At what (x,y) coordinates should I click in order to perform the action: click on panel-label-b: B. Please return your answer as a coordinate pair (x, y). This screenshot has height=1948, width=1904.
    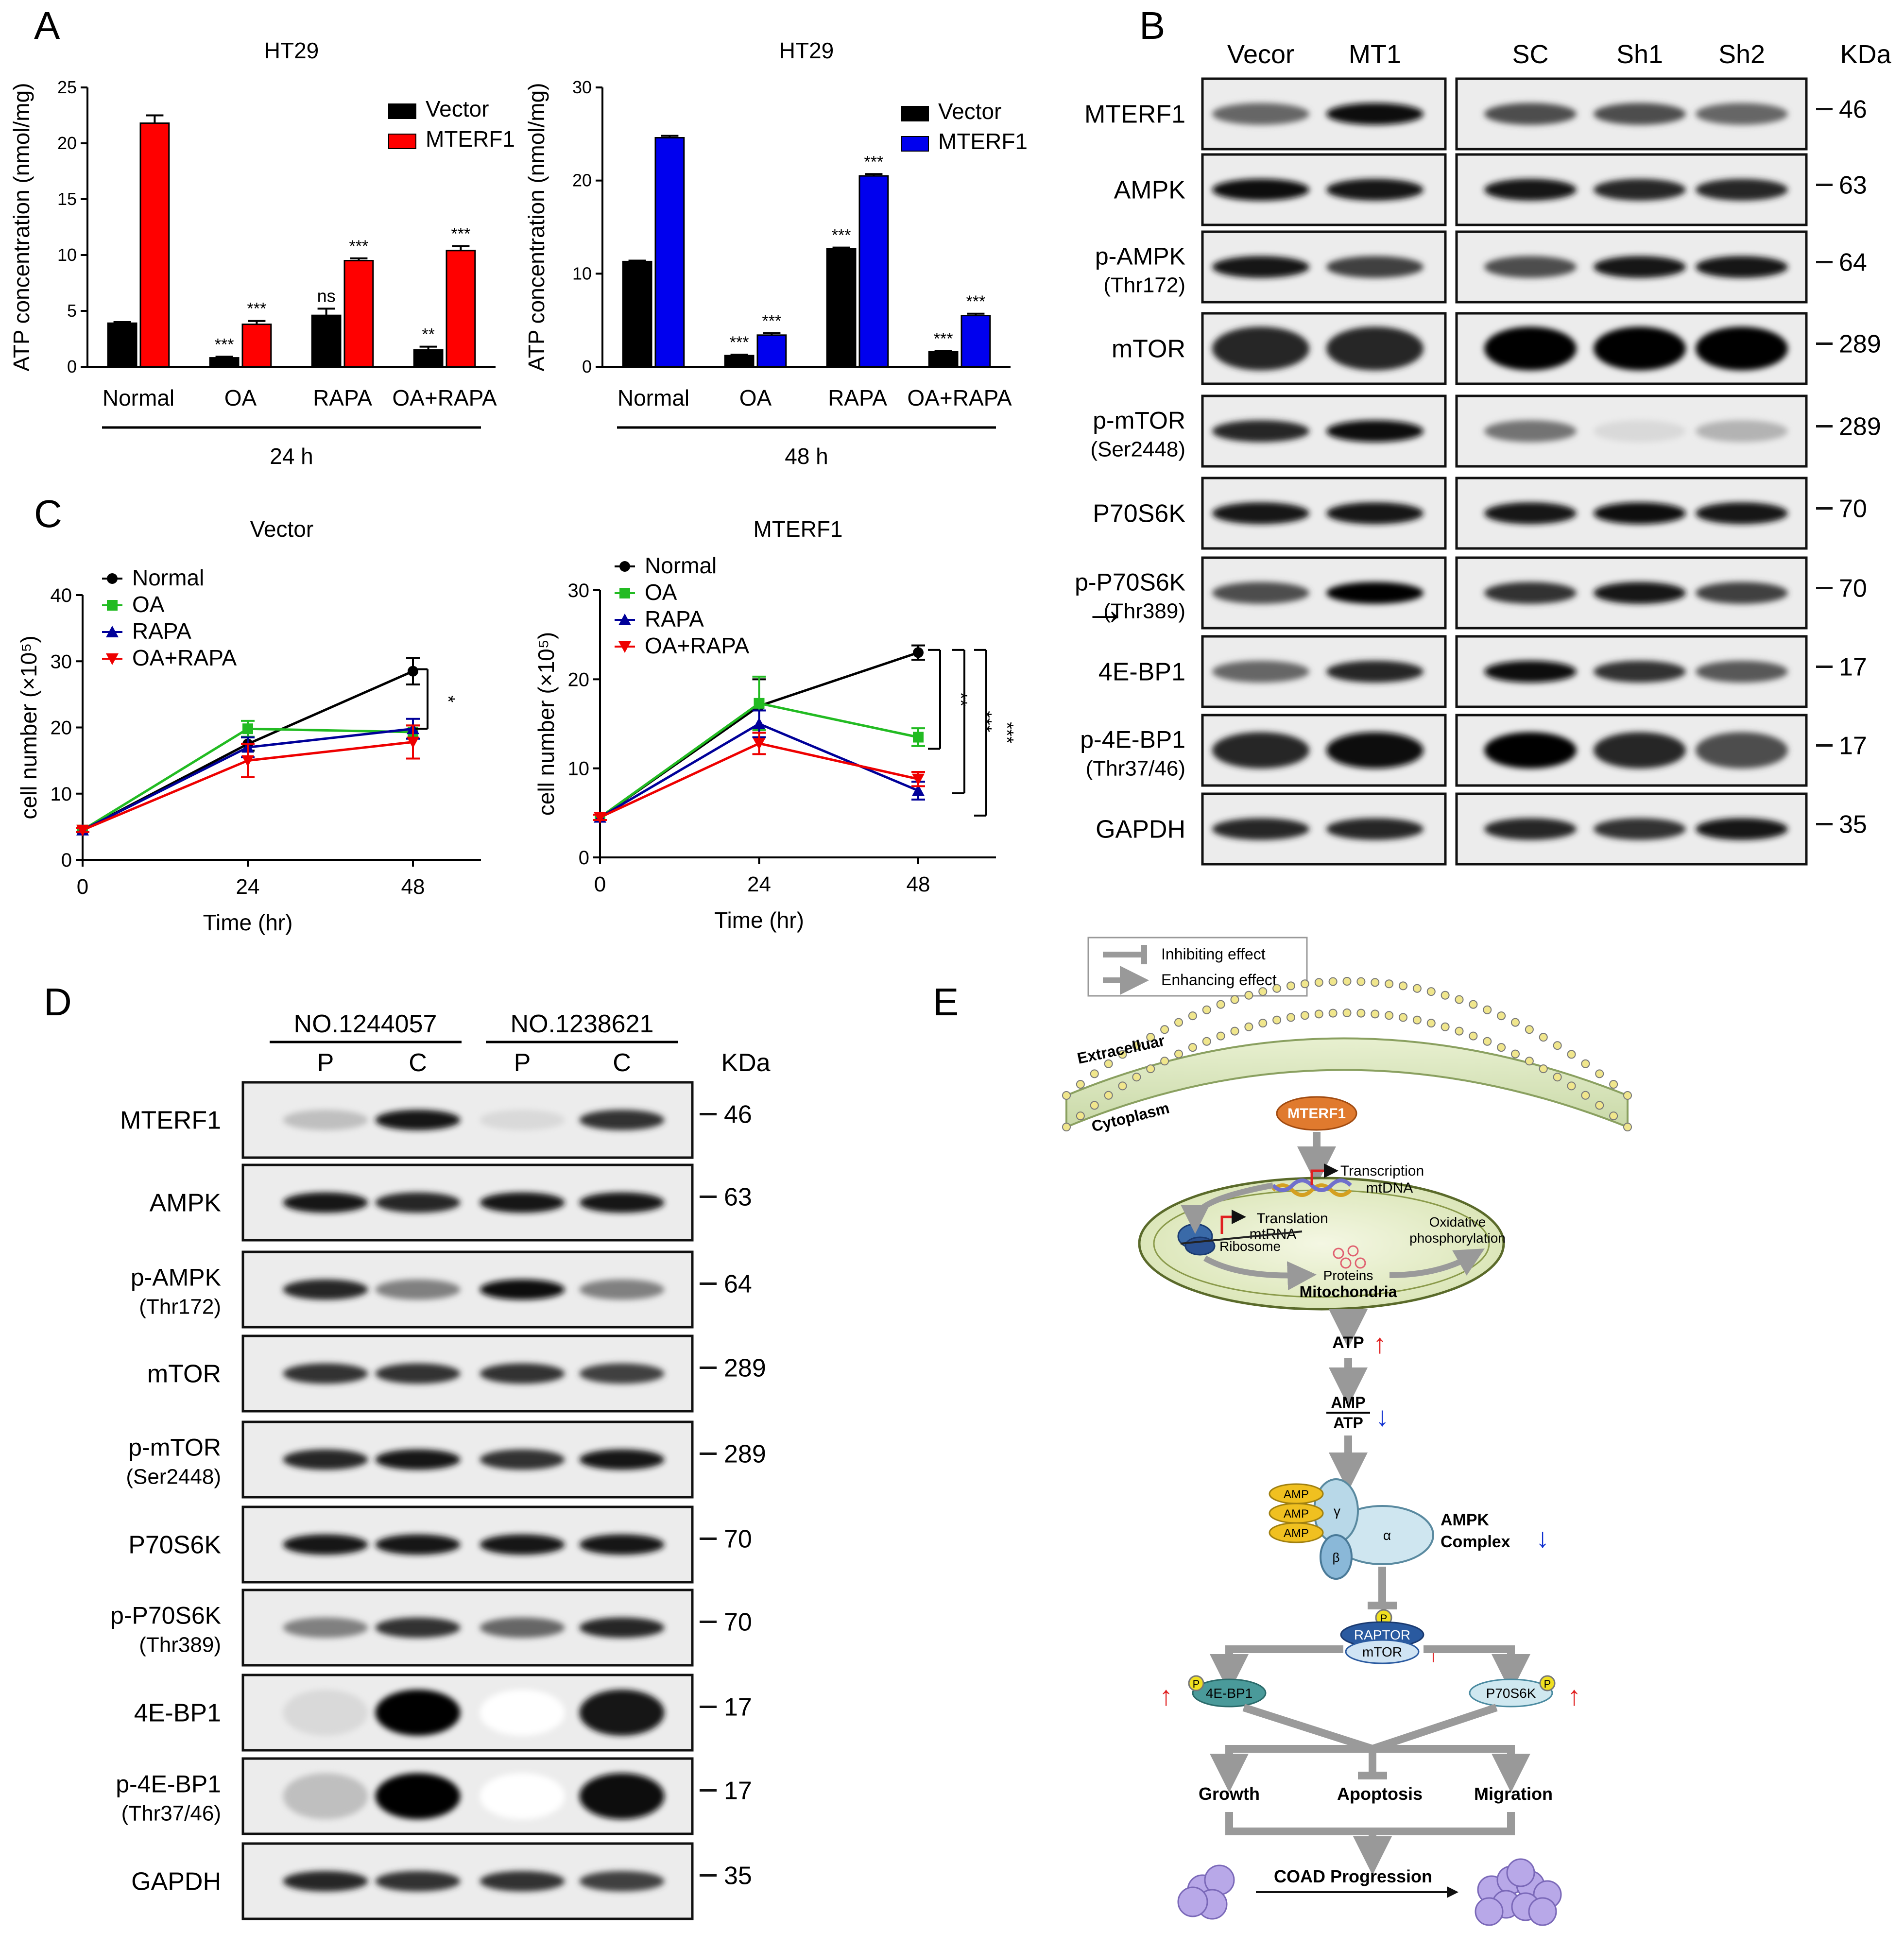
    Looking at the image, I should click on (1152, 25).